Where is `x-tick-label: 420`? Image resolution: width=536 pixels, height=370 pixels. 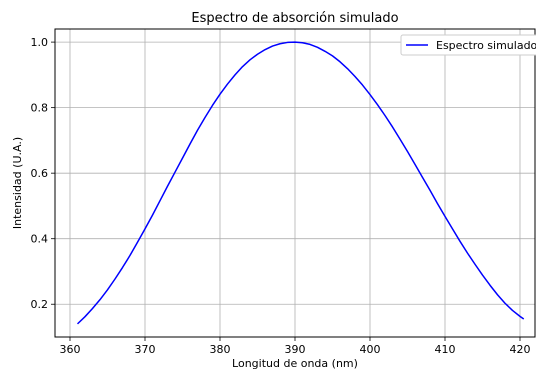 x-tick-label: 420 is located at coordinates (520, 349).